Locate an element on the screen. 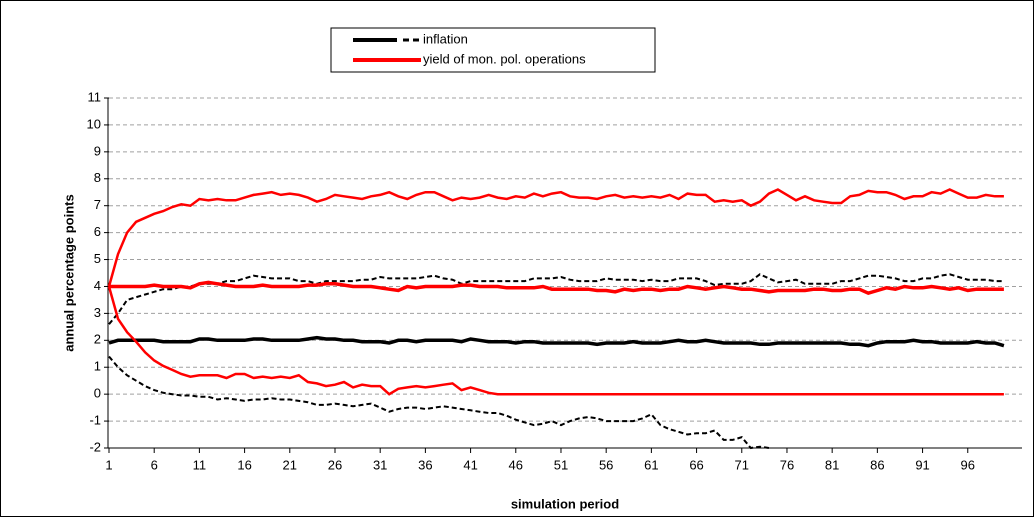 This screenshot has height=517, width=1034. x-tick-label: 31 is located at coordinates (380, 464).